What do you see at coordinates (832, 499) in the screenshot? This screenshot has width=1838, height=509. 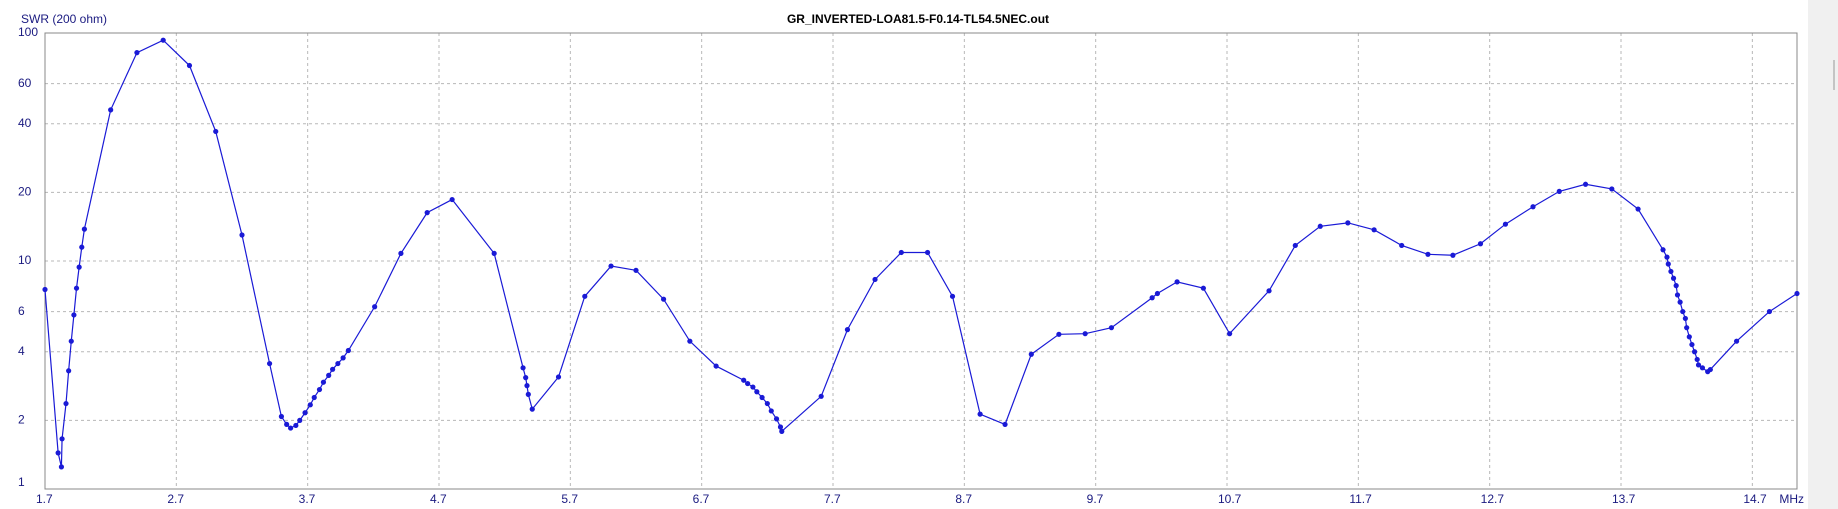 I see `x-tick-label: 7.7` at bounding box center [832, 499].